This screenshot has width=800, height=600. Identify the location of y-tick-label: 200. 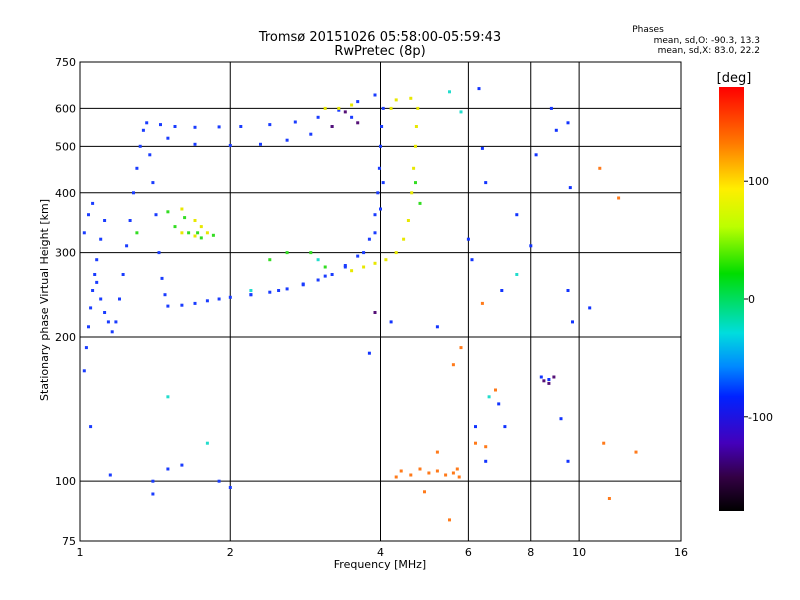
(65, 337).